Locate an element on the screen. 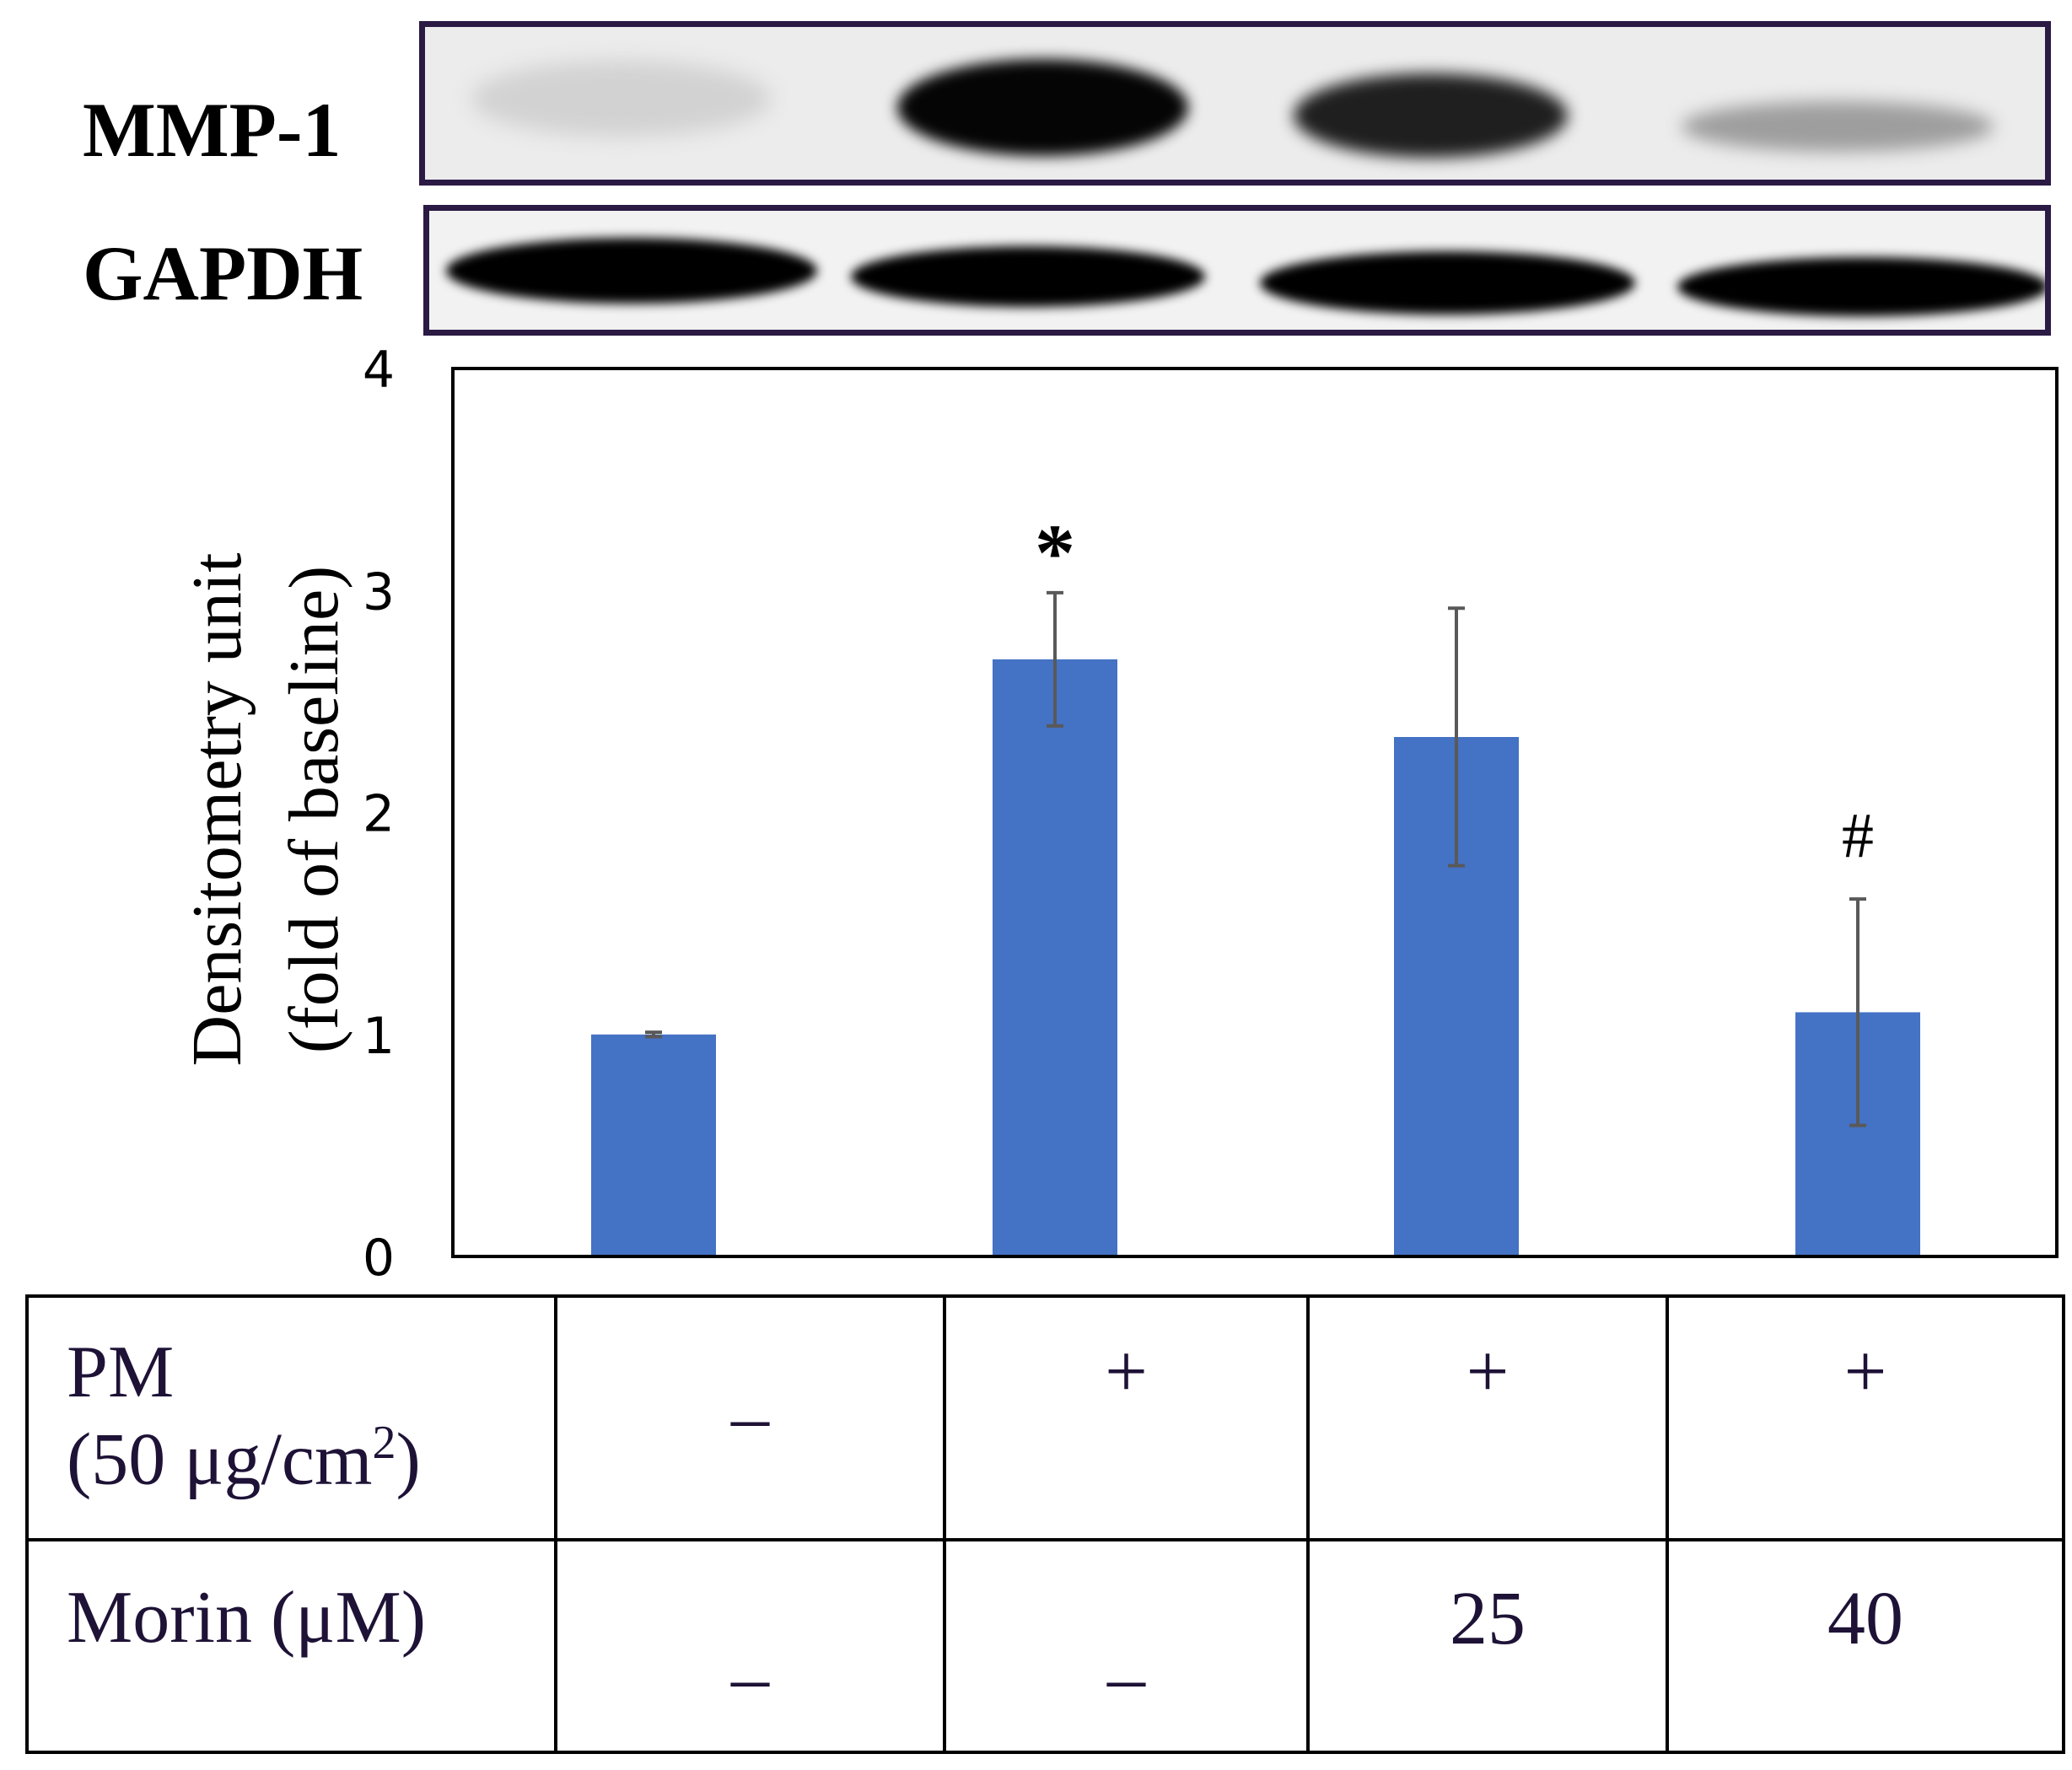  significance-marker: * is located at coordinates (1055, 553).